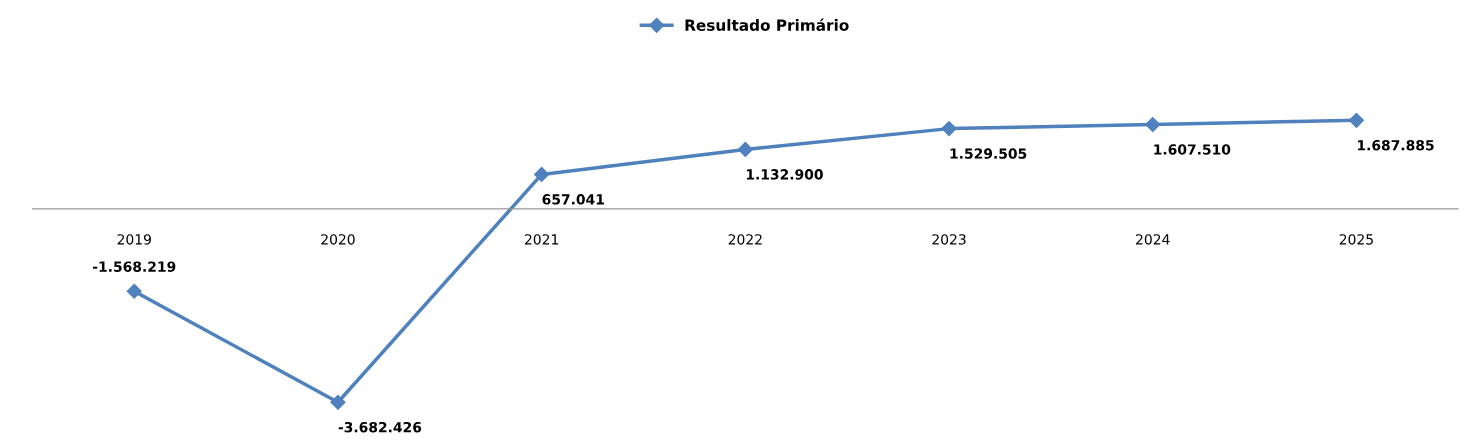 The width and height of the screenshot is (1473, 445). Describe the element at coordinates (541, 239) in the screenshot. I see `x-tick-label: 2021` at that location.